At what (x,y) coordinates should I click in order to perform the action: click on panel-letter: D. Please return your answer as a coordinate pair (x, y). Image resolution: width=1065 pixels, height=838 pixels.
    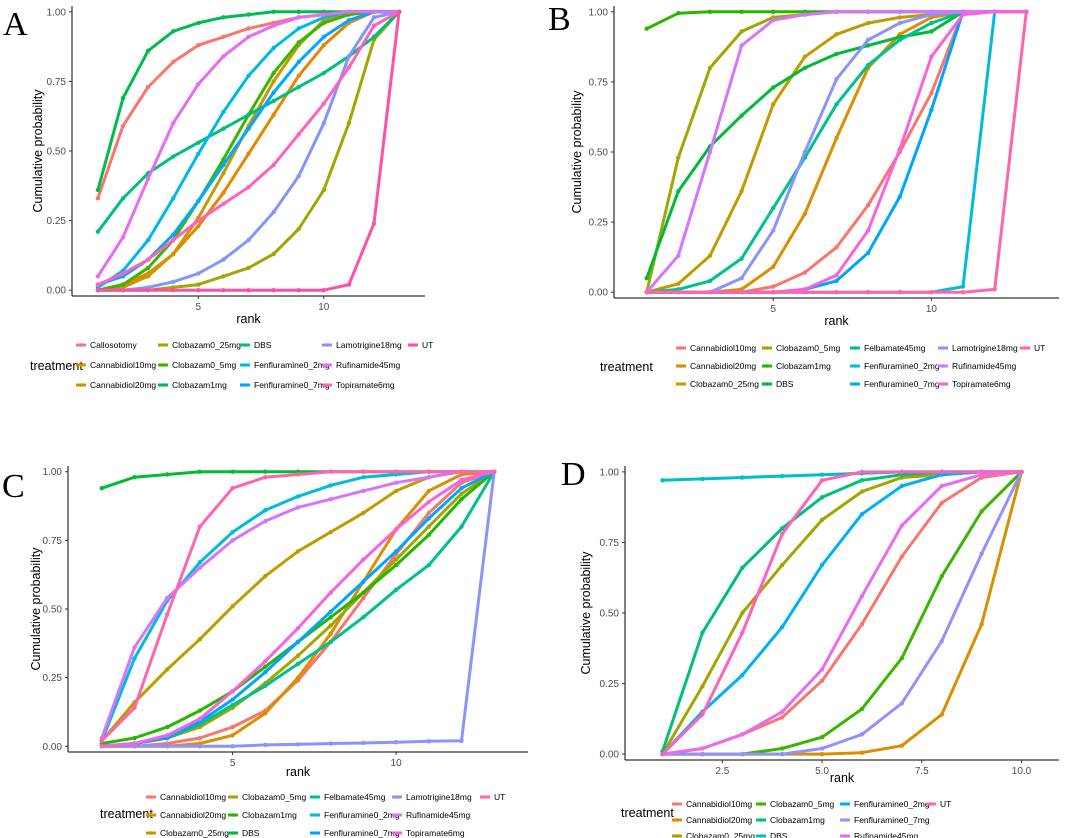
    Looking at the image, I should click on (573, 474).